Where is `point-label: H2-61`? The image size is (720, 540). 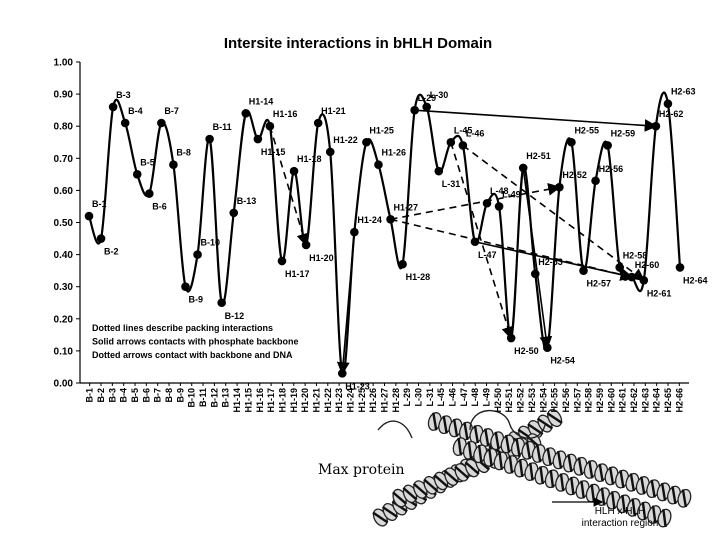 point-label: H2-61 is located at coordinates (659, 293).